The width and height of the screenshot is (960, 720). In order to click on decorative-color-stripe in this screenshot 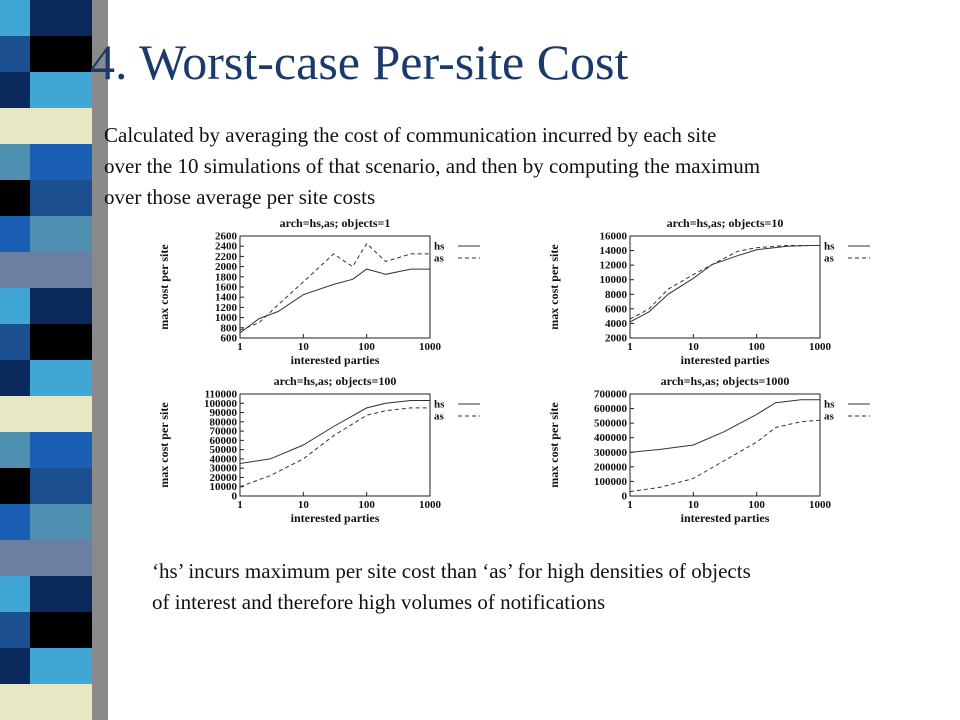, I will do `click(54, 360)`.